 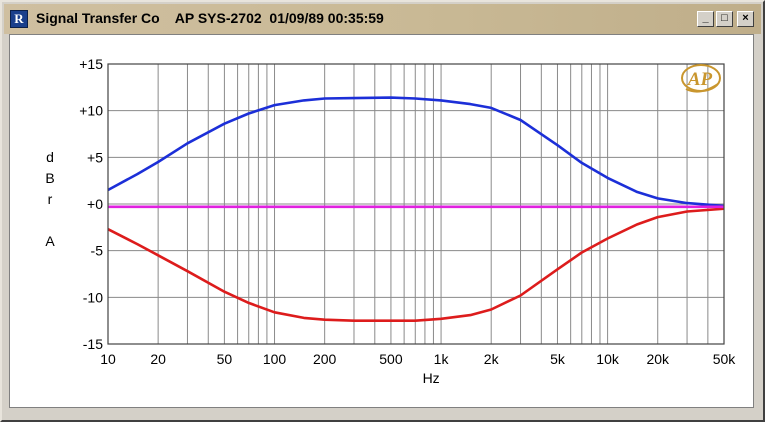 What do you see at coordinates (91, 64) in the screenshot?
I see `y-tick-label: +15` at bounding box center [91, 64].